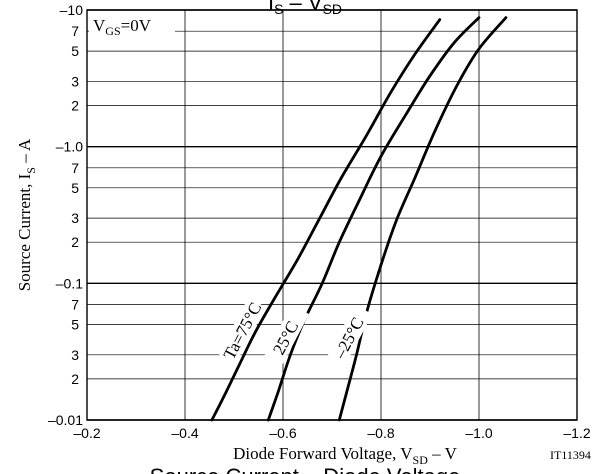 This screenshot has height=474, width=610. What do you see at coordinates (72, 10) in the screenshot?
I see `y-tick-label: –10` at bounding box center [72, 10].